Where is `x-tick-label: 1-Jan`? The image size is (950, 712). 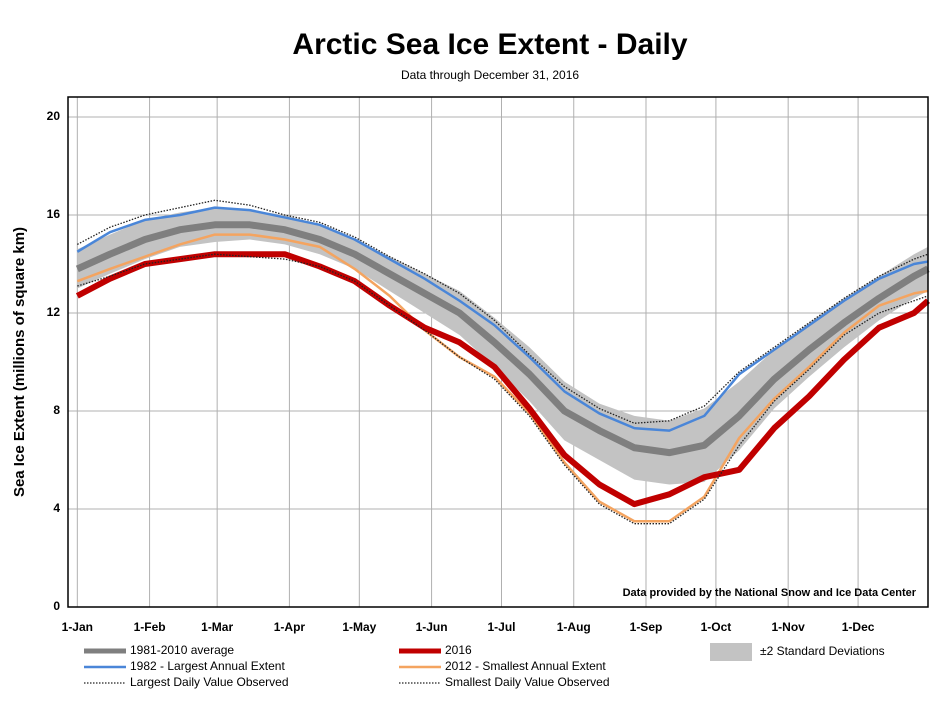
x-tick-label: 1-Jan is located at coordinates (77, 627).